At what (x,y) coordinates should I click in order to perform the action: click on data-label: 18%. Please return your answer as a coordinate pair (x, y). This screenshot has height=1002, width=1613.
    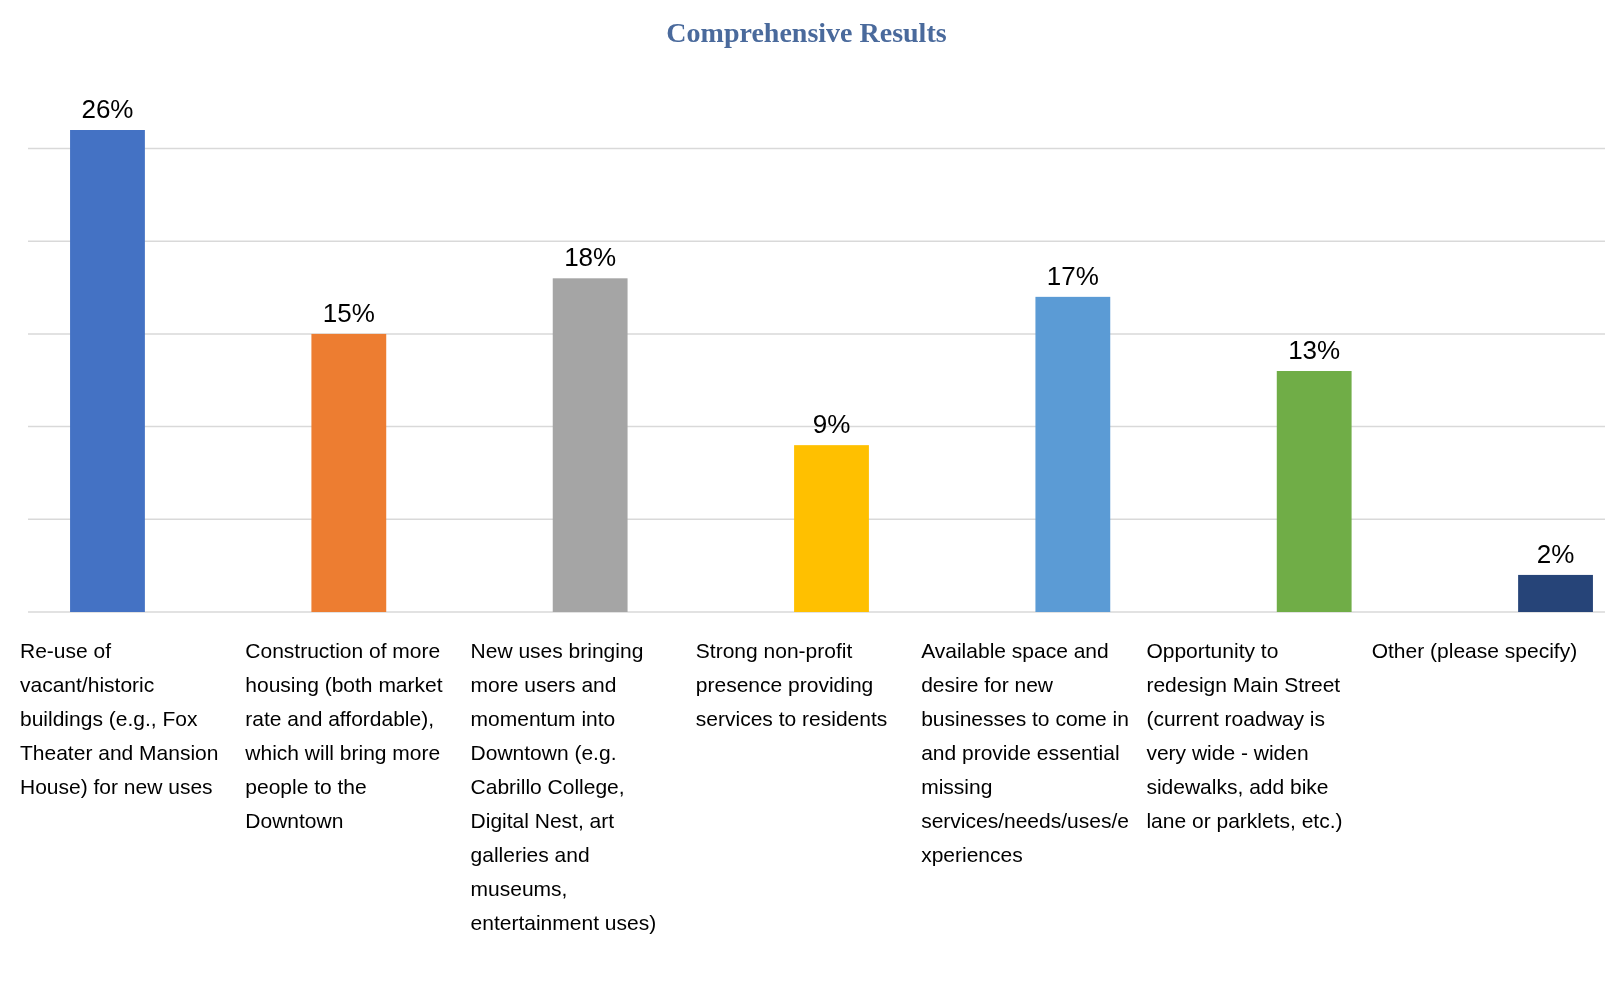
    Looking at the image, I should click on (590, 257).